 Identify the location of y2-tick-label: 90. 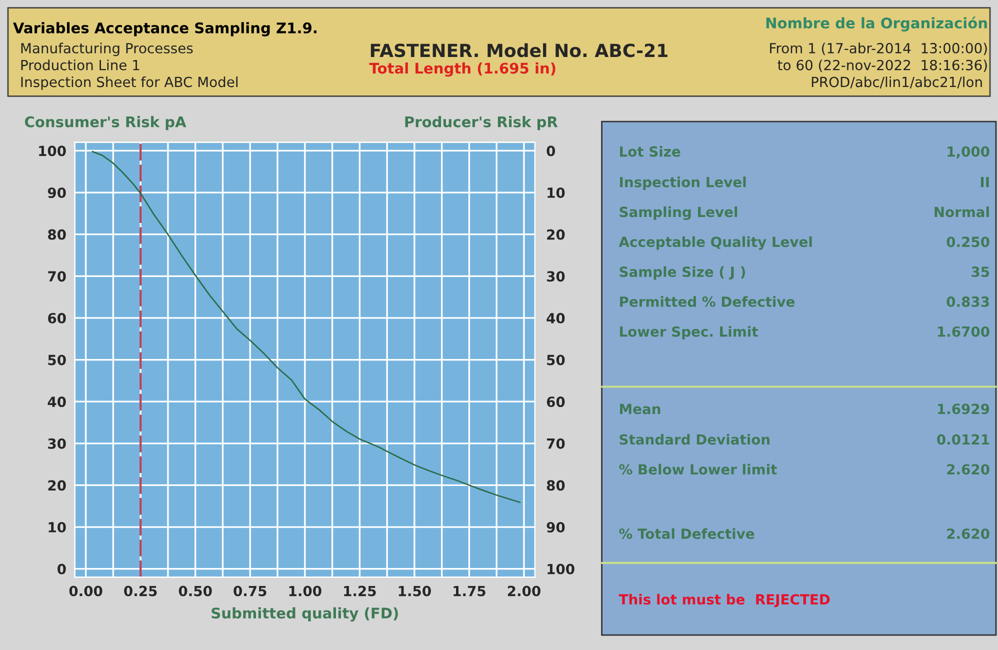
(555, 527).